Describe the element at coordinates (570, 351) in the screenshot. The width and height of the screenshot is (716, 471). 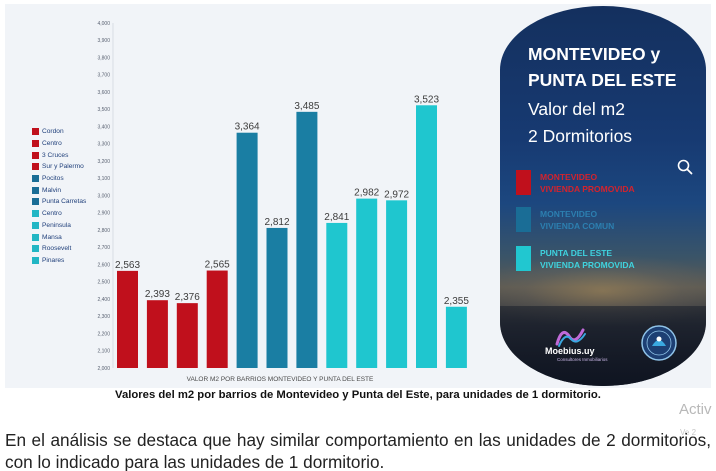
I see `logo-brand-text: Moebius.uy` at that location.